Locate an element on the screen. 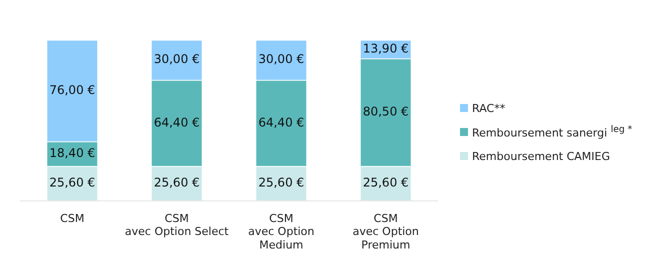 The height and width of the screenshot is (264, 655). x-tick-label: CSM is located at coordinates (72, 218).